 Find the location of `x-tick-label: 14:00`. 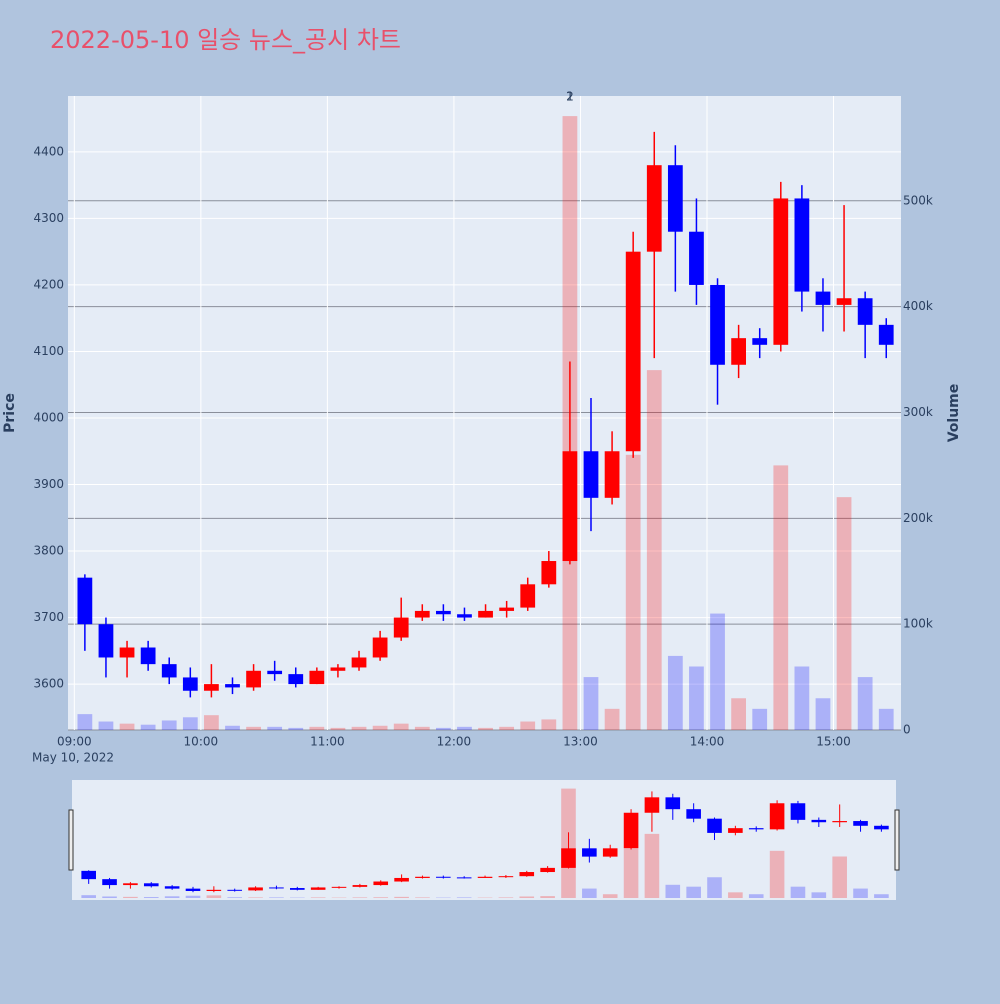

x-tick-label: 14:00 is located at coordinates (707, 742).